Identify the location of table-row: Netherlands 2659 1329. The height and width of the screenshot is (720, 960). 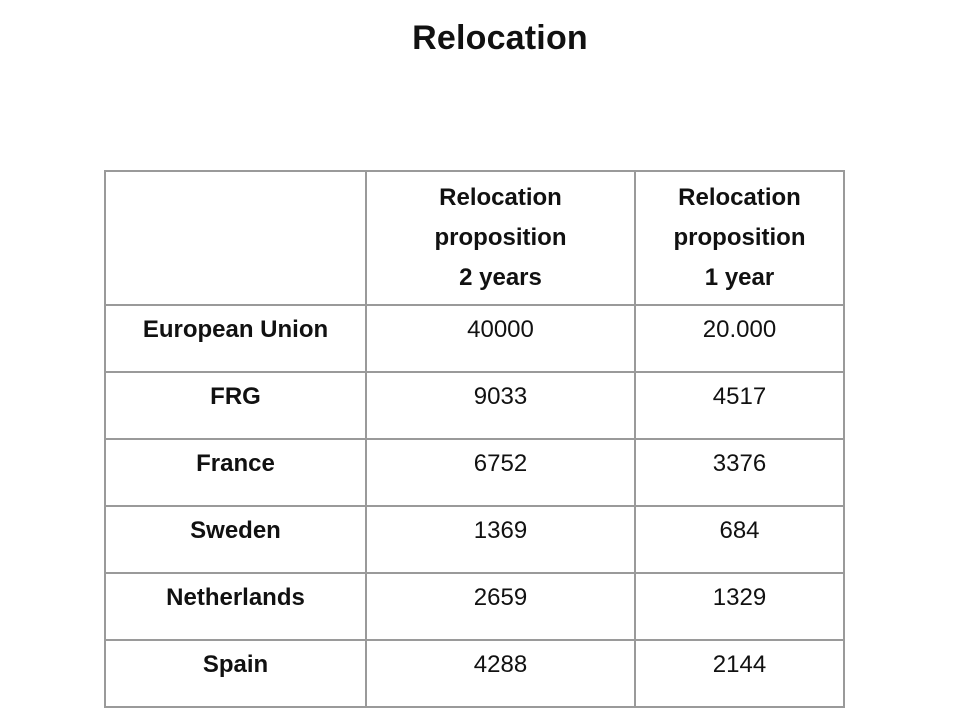
(474, 606).